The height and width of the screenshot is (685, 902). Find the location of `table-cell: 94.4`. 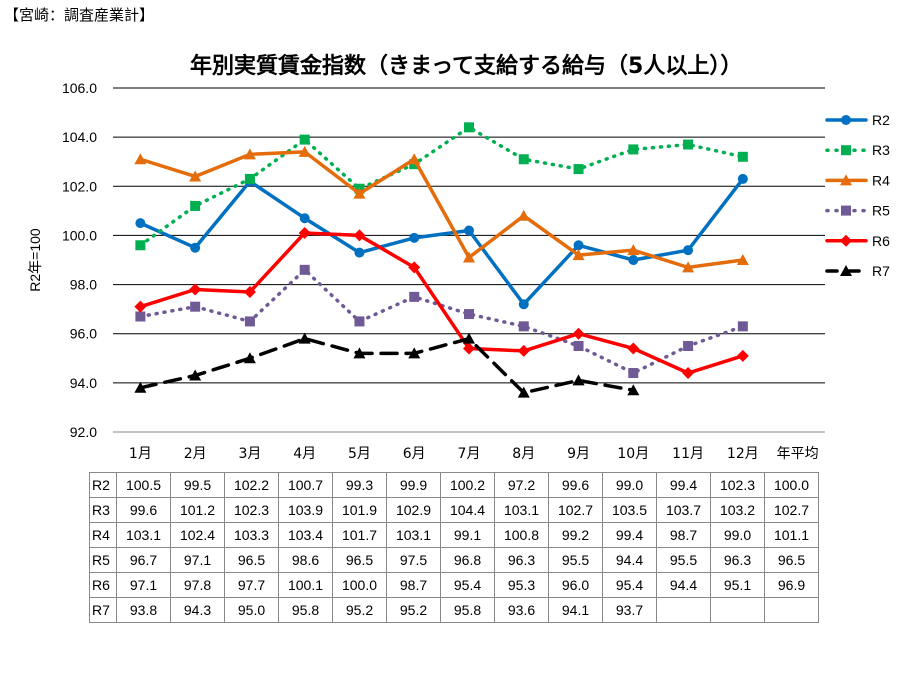

table-cell: 94.4 is located at coordinates (683, 585).